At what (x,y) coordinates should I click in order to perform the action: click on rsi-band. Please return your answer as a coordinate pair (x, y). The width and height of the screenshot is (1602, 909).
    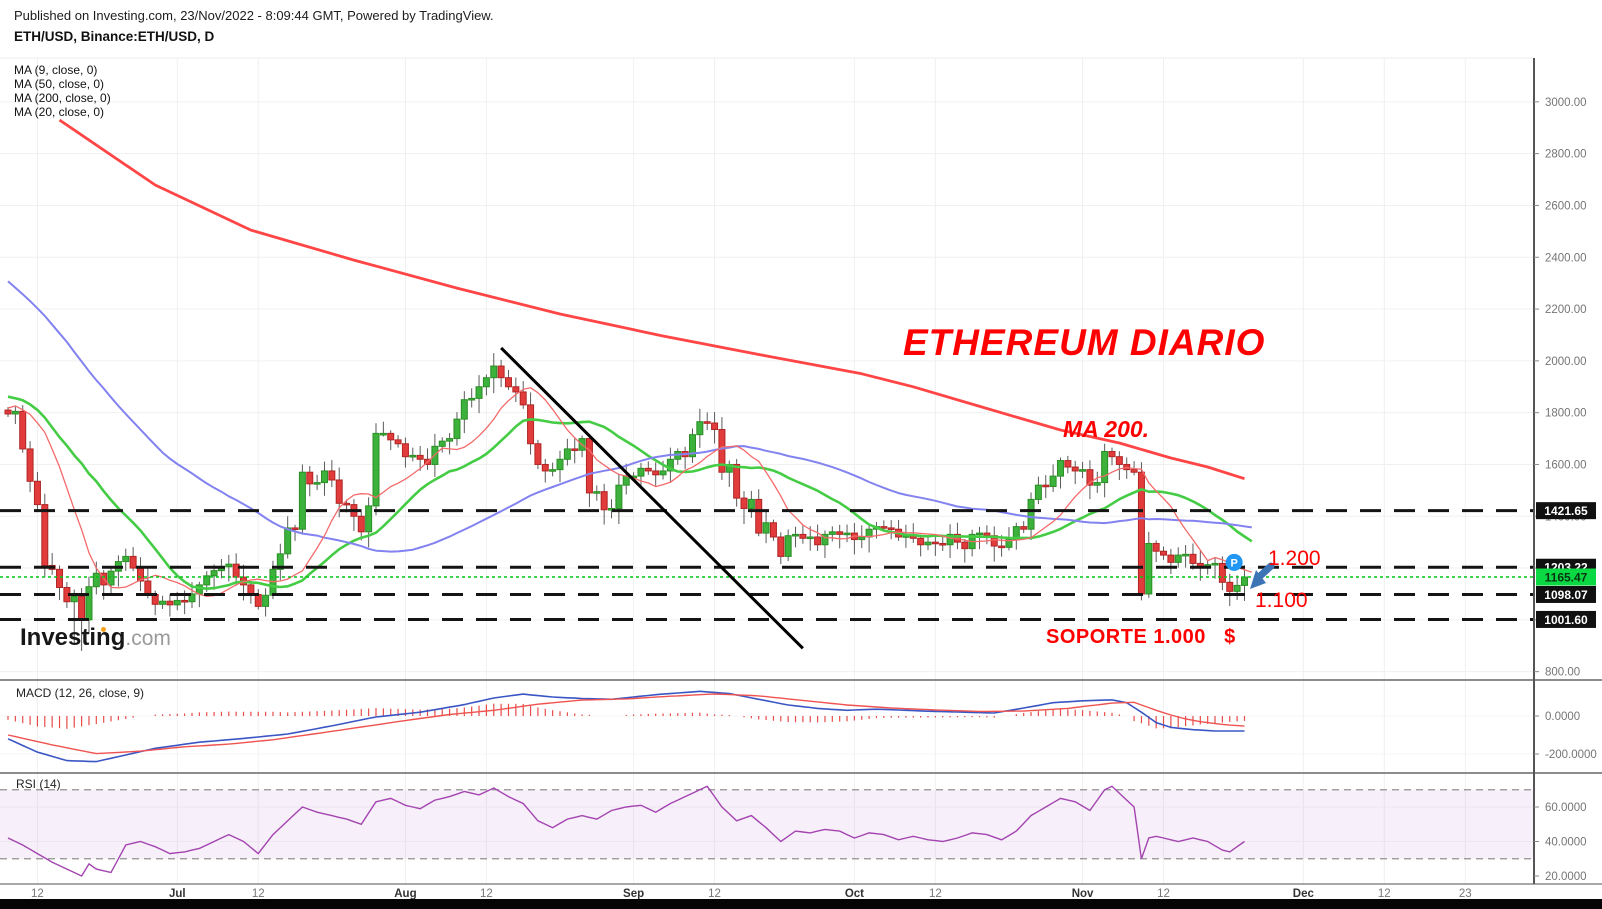
    Looking at the image, I should click on (767, 824).